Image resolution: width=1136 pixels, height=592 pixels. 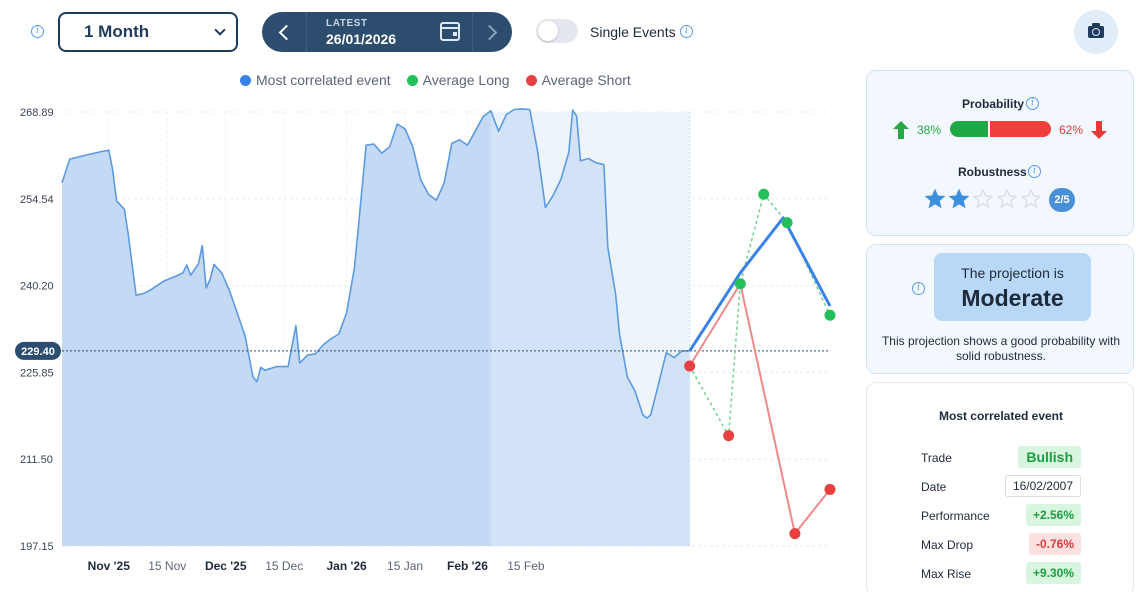 I want to click on correlated-event-title: Most correlated event, so click(x=1001, y=416).